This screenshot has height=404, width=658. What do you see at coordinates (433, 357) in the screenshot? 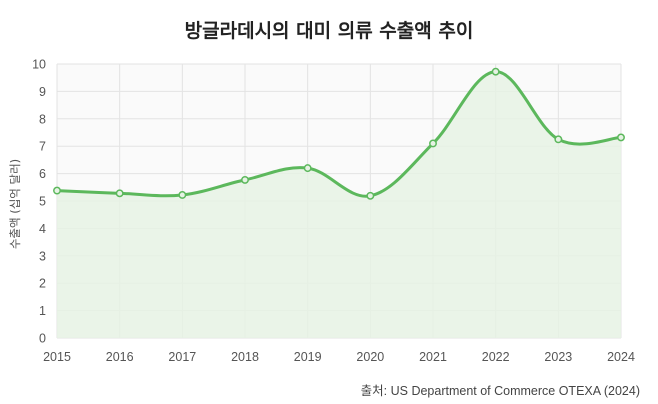
I see `x-tick-label: 2021` at bounding box center [433, 357].